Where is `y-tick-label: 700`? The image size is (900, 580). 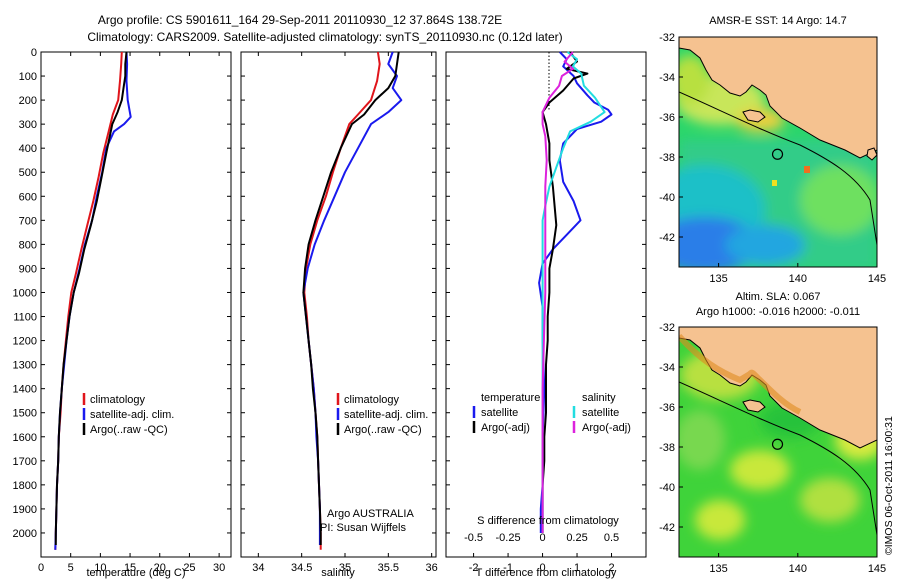 y-tick-label: 700 is located at coordinates (28, 221).